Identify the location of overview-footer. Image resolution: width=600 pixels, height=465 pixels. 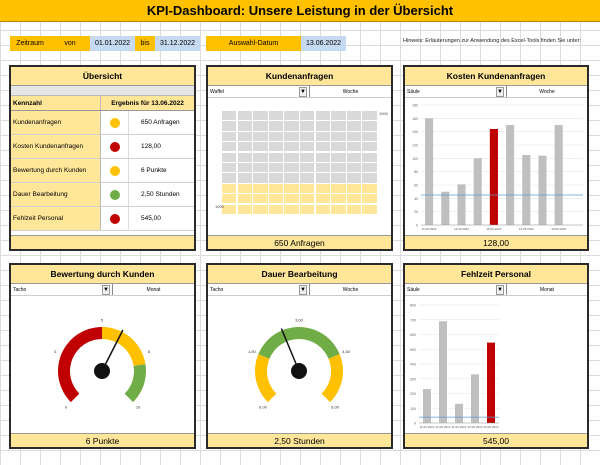
(102, 242).